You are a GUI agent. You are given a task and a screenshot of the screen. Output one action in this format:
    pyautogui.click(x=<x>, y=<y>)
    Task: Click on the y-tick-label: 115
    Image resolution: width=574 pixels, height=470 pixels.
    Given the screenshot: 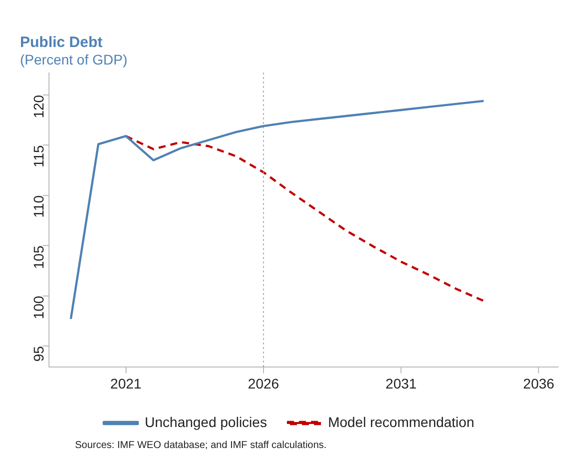 What is the action you would take?
    pyautogui.click(x=38, y=156)
    